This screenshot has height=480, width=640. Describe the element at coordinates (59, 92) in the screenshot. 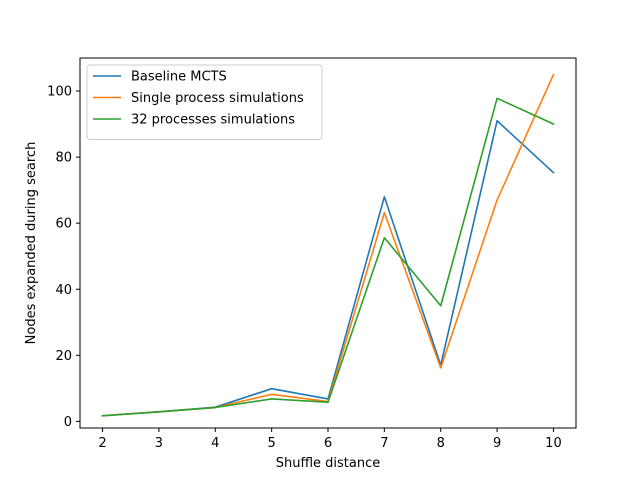

I see `y-tick-label: 100` at that location.